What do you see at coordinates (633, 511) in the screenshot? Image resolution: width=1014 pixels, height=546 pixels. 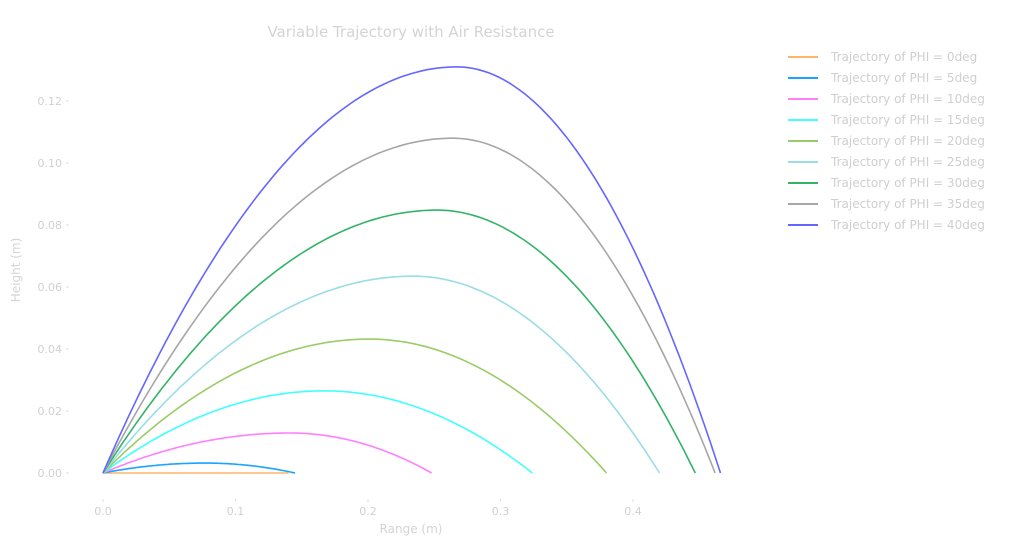 I see `x-tick-label: 0.4` at bounding box center [633, 511].